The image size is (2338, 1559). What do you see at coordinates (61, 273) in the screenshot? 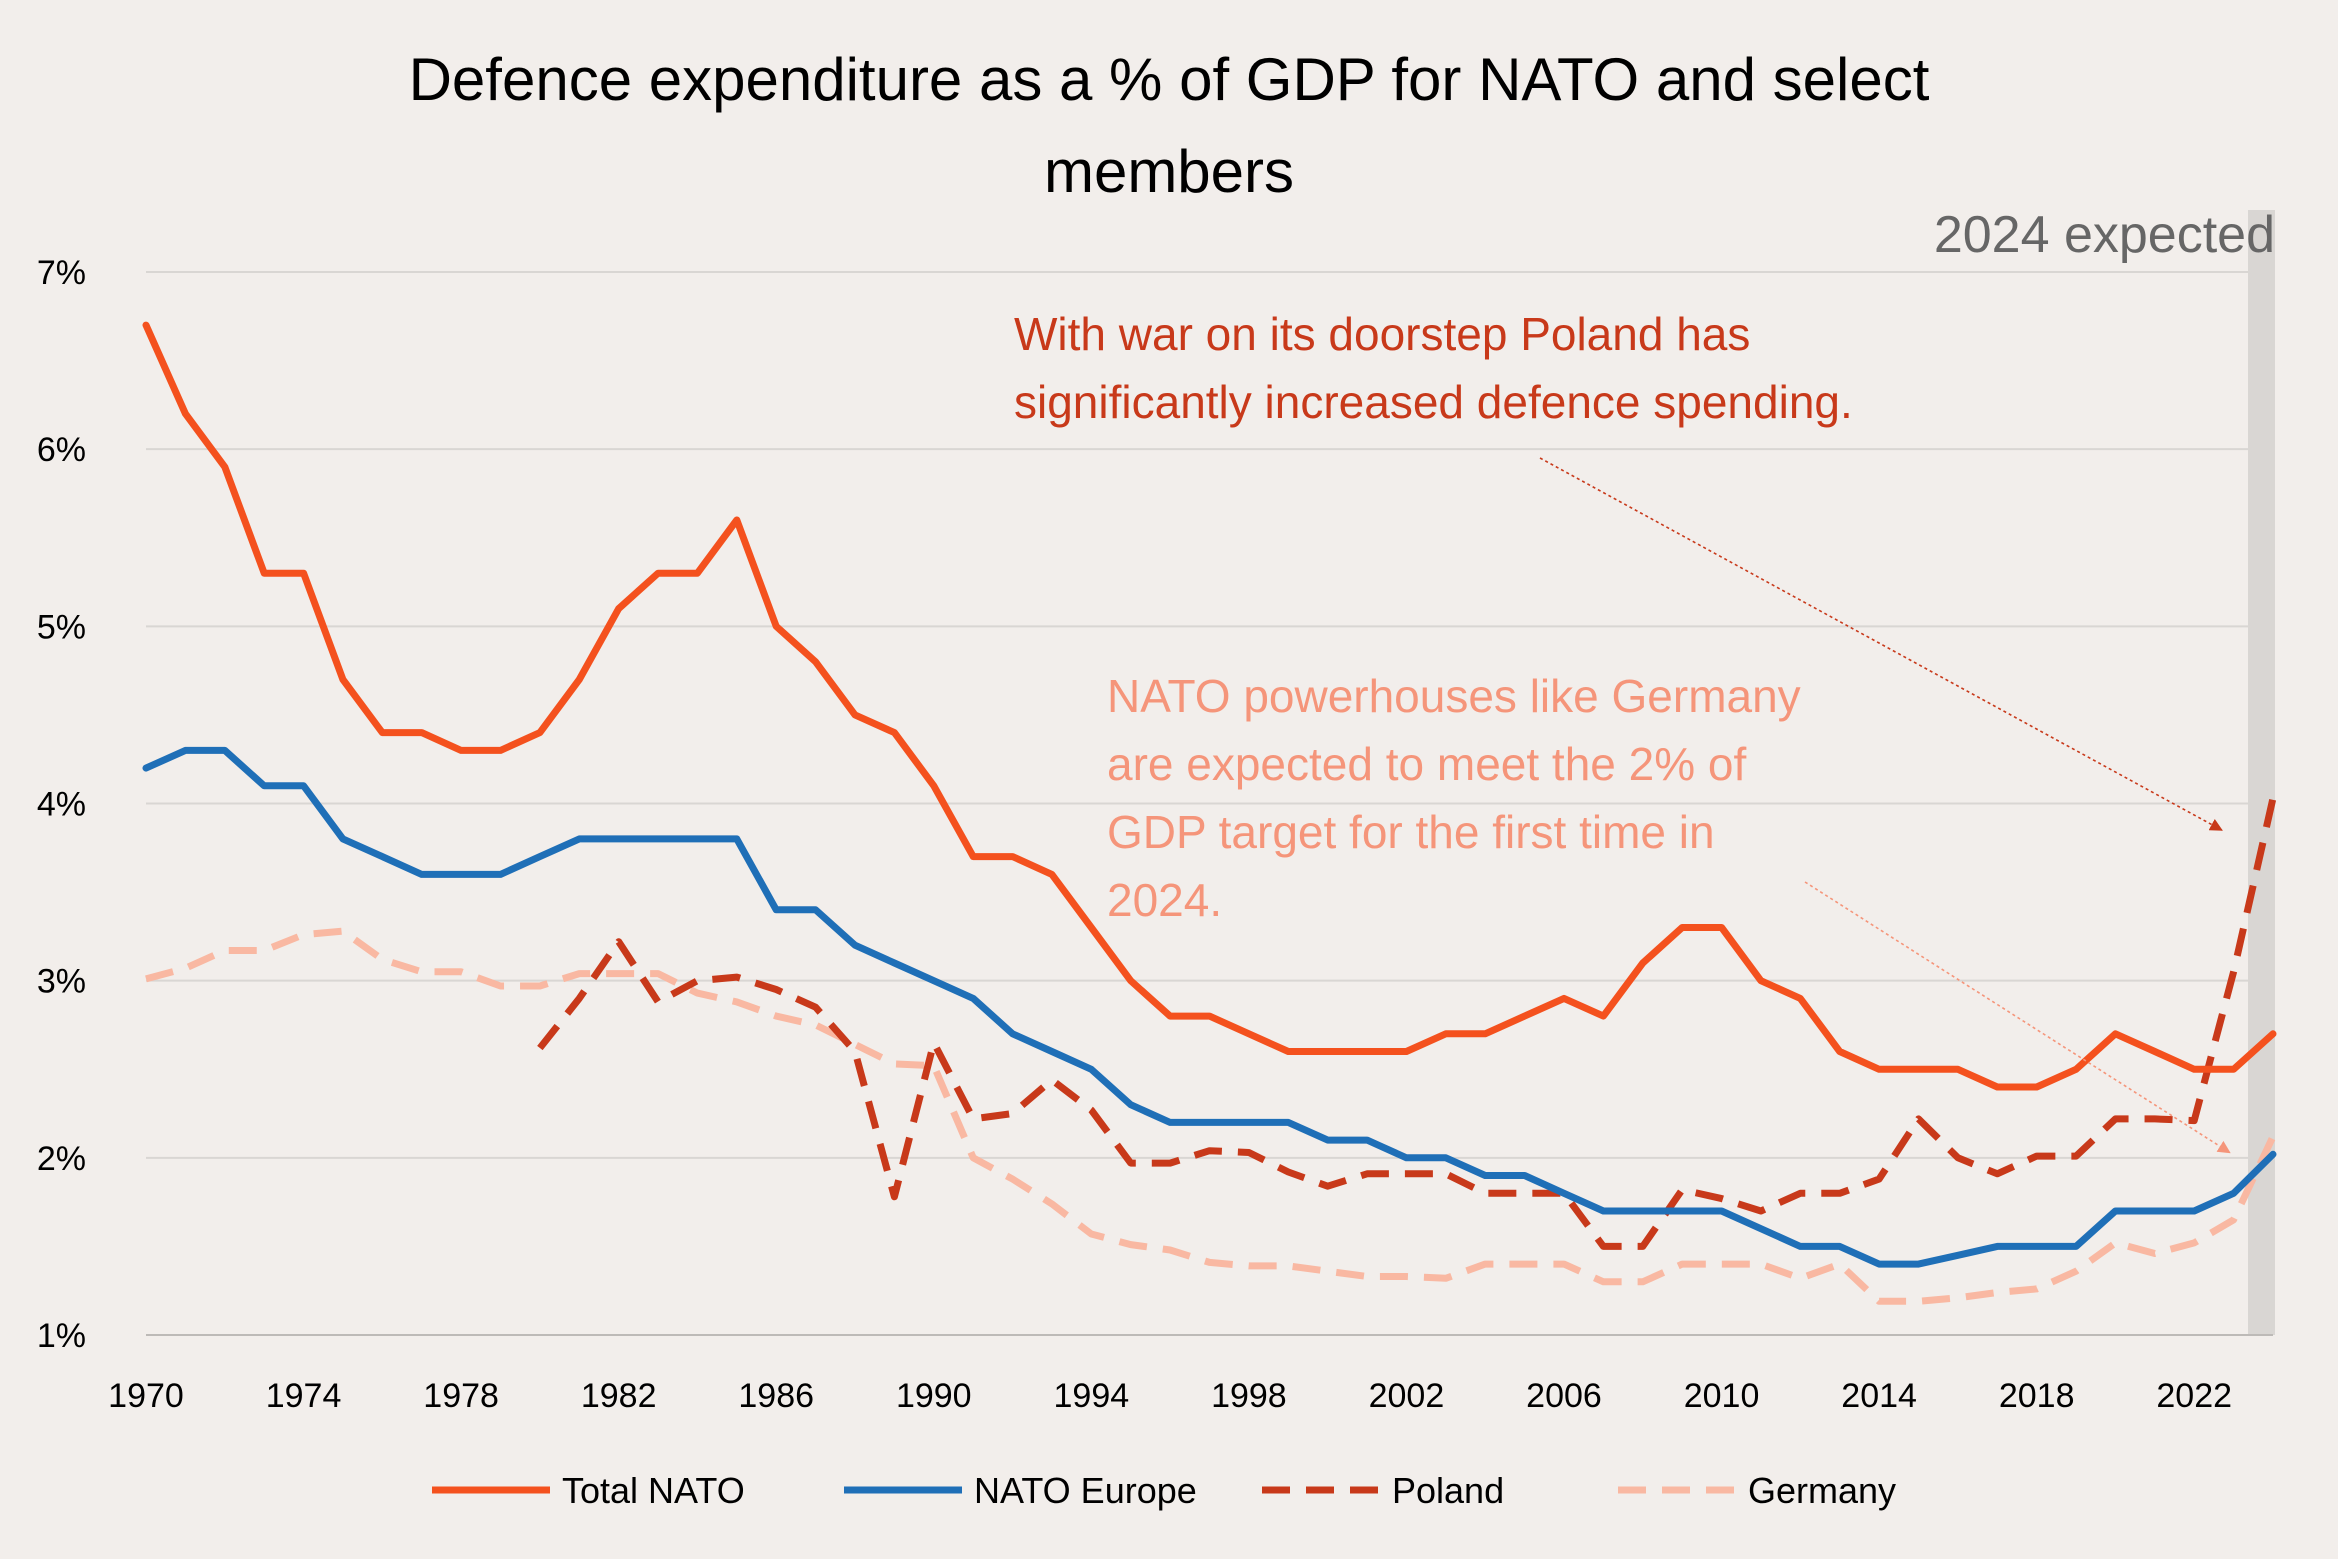
I see `y-tick-label: 7%` at bounding box center [61, 273].